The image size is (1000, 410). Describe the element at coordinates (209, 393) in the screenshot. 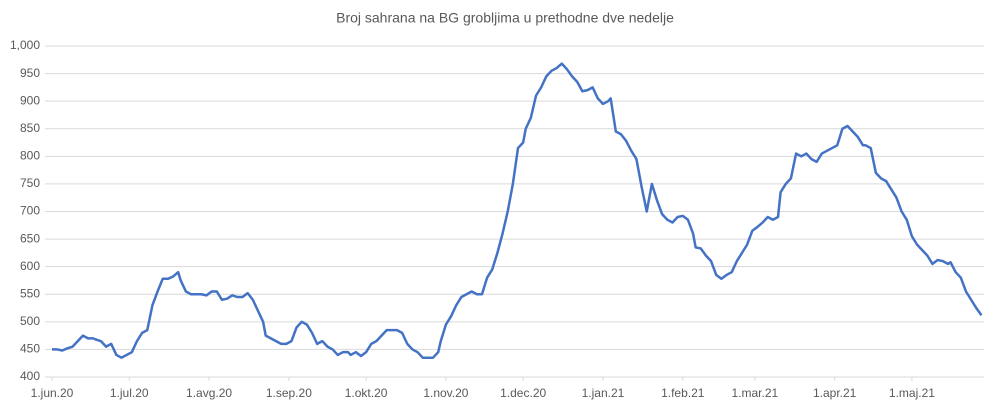

I see `x-tick-label: 1.avg.20` at that location.